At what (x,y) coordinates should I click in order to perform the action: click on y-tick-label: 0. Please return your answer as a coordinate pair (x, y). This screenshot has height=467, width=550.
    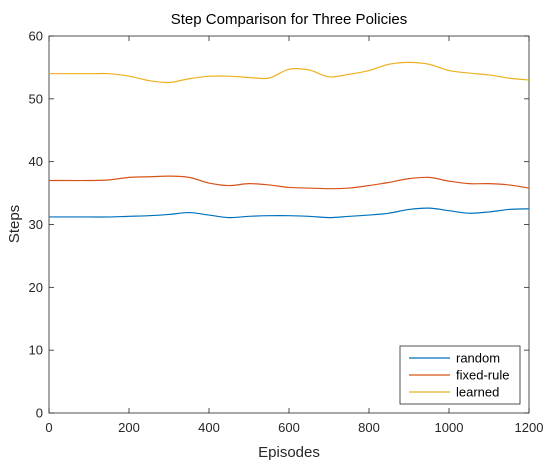
    Looking at the image, I should click on (39, 413).